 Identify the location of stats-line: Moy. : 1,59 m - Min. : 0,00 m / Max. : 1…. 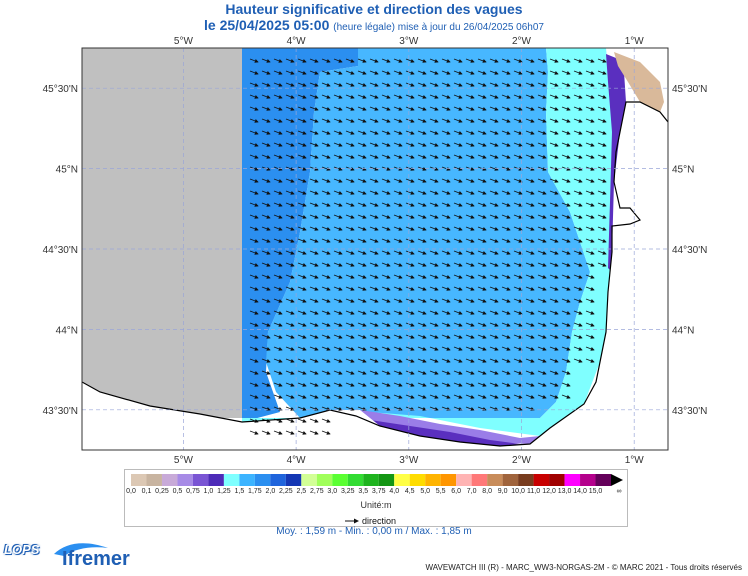
(374, 531).